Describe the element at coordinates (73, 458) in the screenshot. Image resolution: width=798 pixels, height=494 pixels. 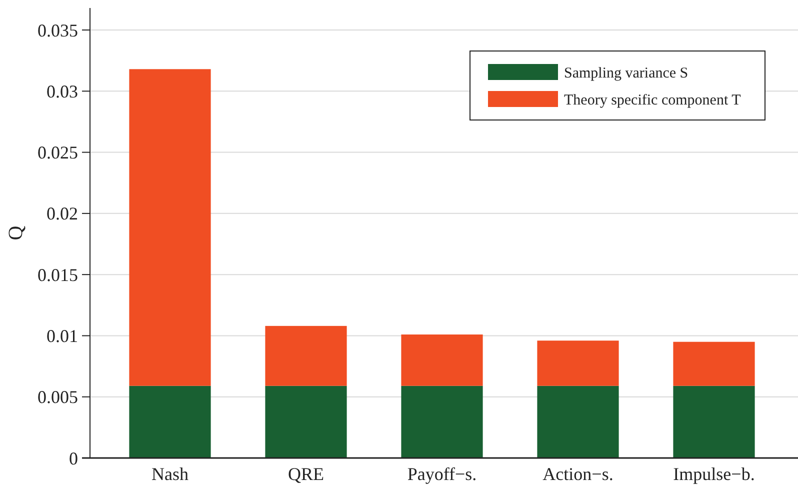
I see `y-tick-label: 0` at that location.